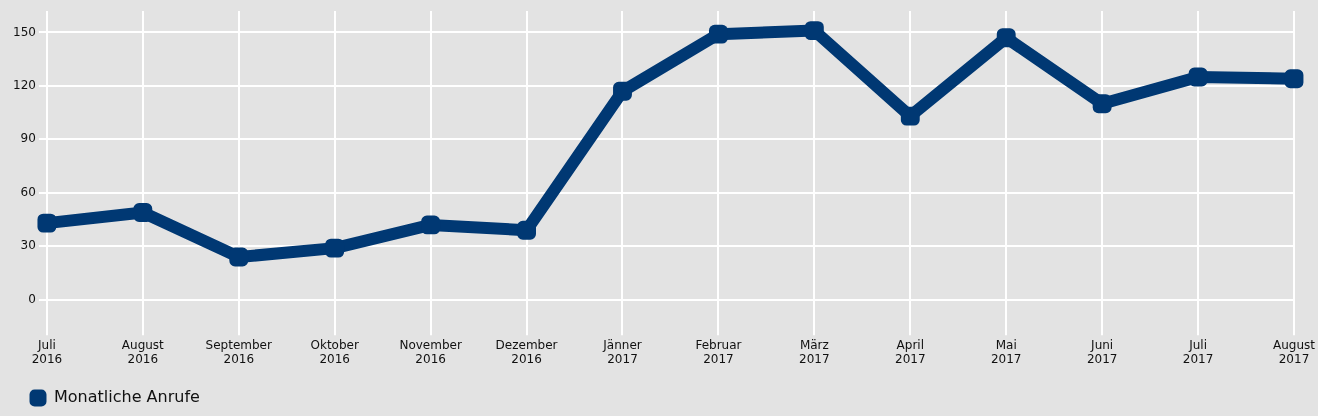 Image resolution: width=1318 pixels, height=416 pixels. What do you see at coordinates (334, 351) in the screenshot?
I see `x-tick-label: Oktober 2016` at bounding box center [334, 351].